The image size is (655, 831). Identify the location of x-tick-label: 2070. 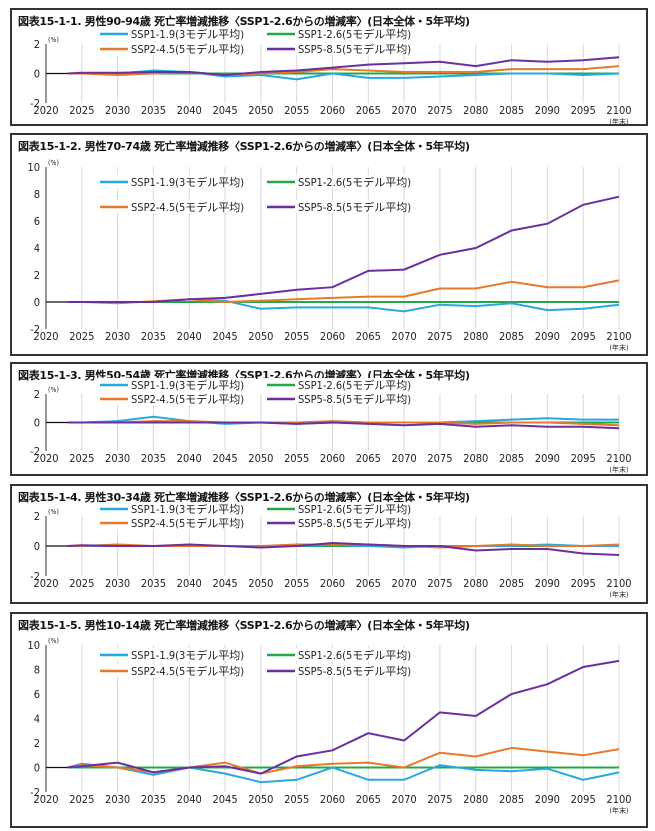
(404, 799).